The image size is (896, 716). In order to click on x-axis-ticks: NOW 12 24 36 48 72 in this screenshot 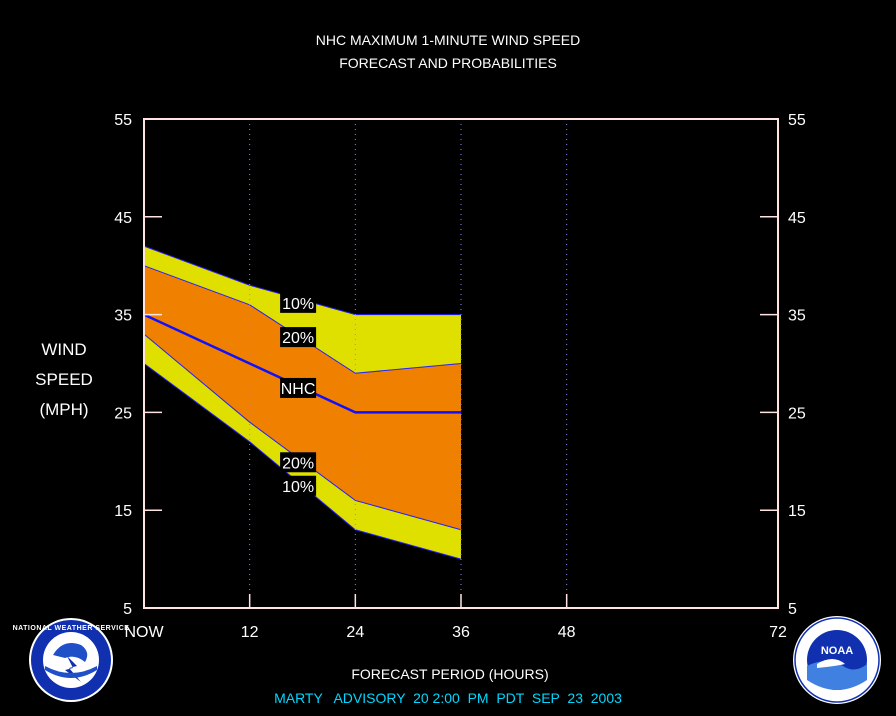, I will do `click(455, 617)`.